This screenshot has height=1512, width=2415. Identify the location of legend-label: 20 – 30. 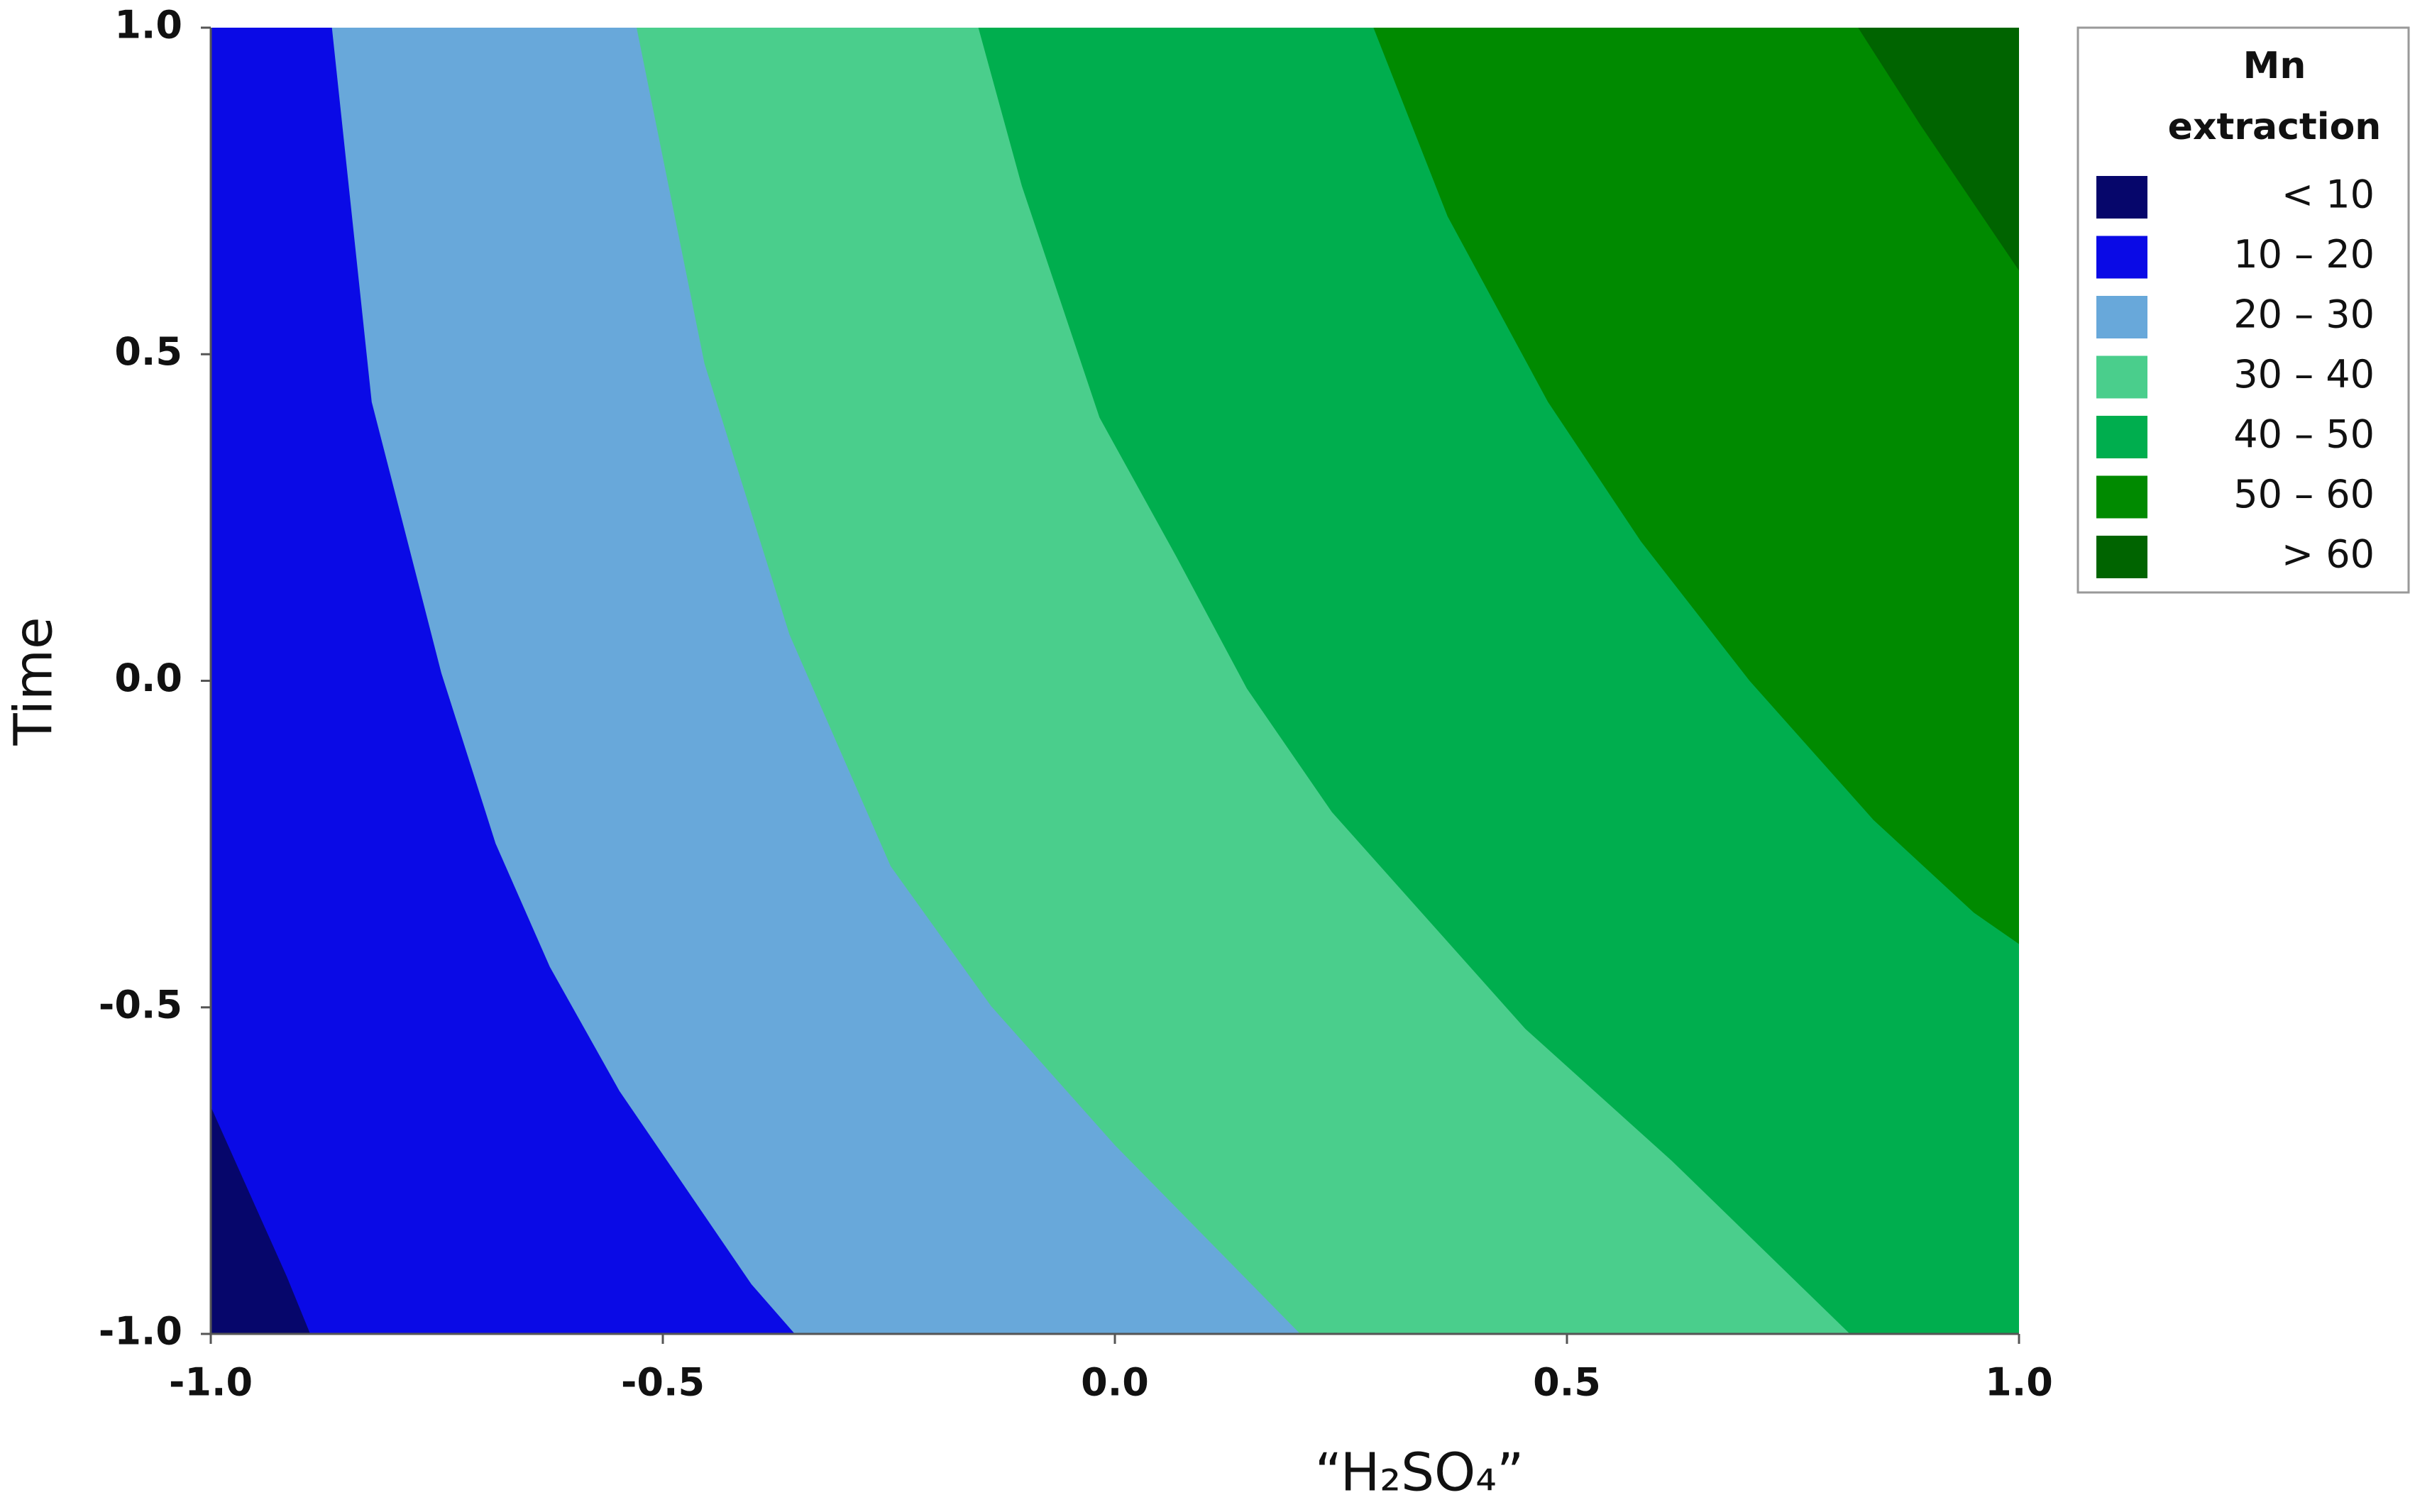
(2304, 314).